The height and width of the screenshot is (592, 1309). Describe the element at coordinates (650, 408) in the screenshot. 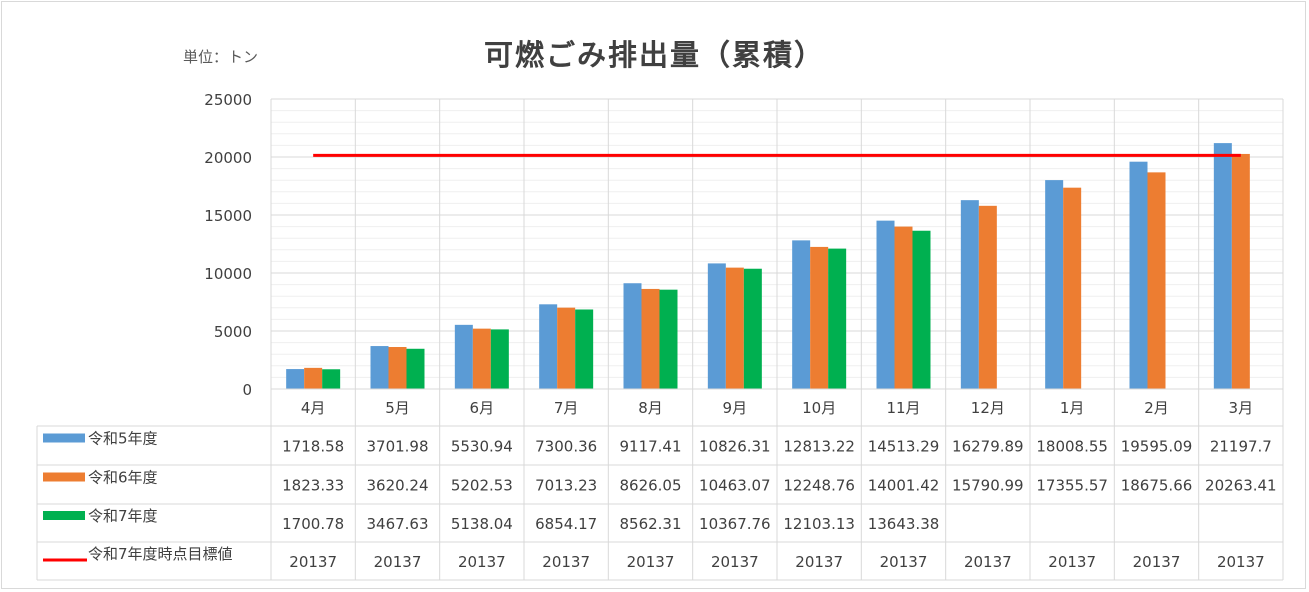

I see `x-tick-label: 8月` at that location.